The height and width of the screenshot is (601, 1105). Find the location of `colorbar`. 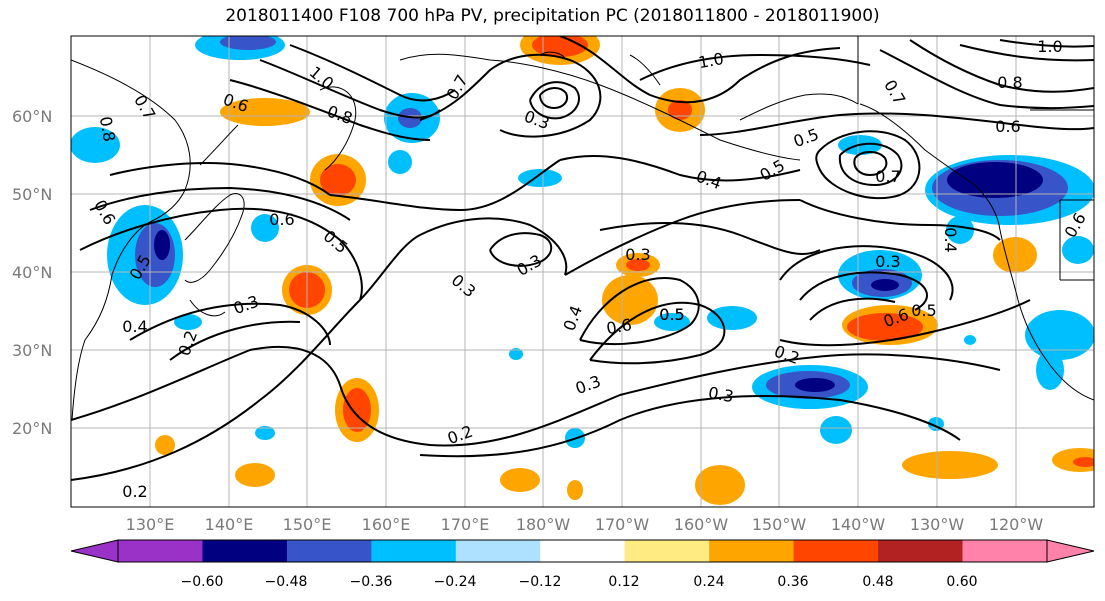

colorbar is located at coordinates (582, 551).